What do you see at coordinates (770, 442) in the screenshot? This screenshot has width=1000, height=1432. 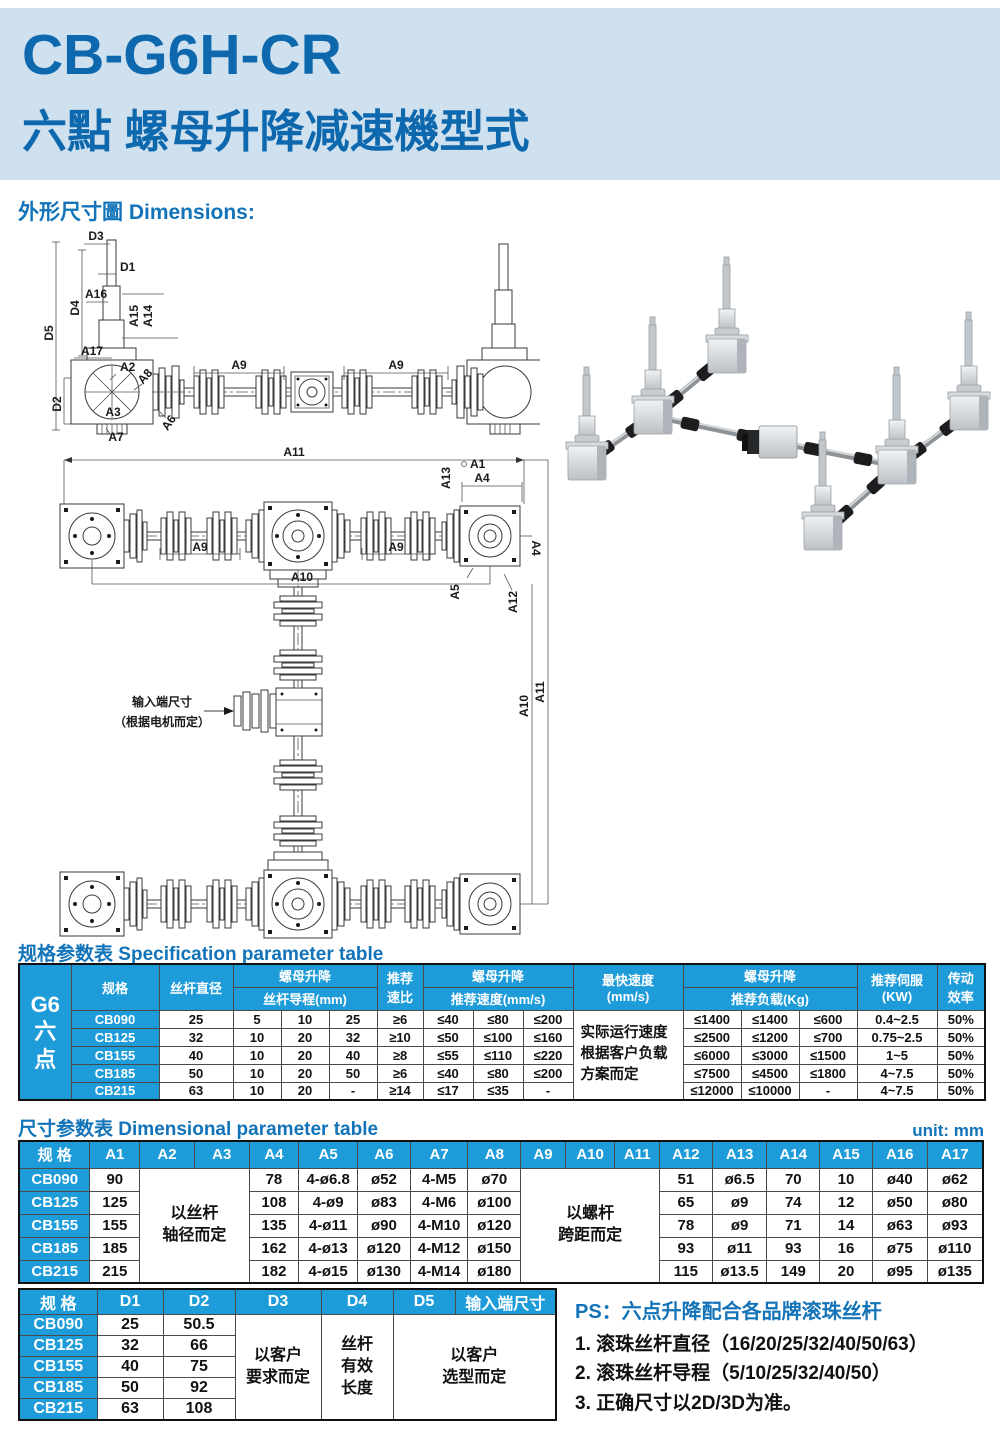 I see `iso-motor` at bounding box center [770, 442].